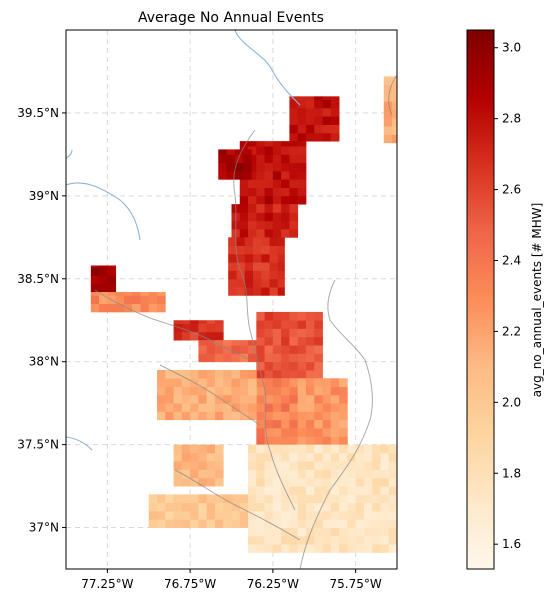 The height and width of the screenshot is (600, 555). I want to click on x-tick-label: 76.25°W, so click(273, 584).